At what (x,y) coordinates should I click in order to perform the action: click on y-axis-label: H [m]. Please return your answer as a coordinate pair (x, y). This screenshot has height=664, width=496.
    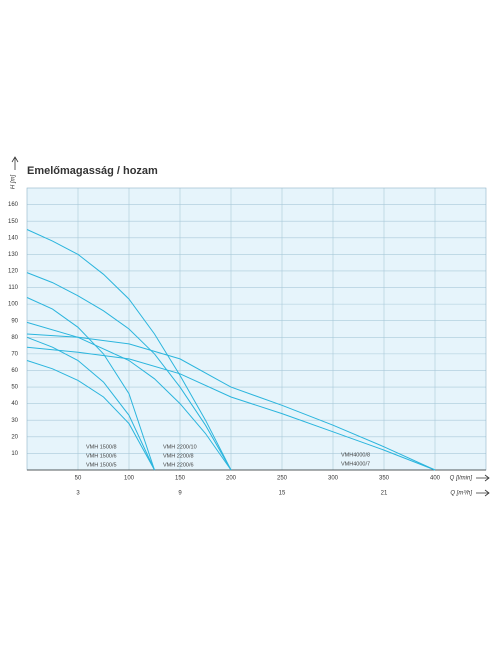
    Looking at the image, I should click on (14, 182).